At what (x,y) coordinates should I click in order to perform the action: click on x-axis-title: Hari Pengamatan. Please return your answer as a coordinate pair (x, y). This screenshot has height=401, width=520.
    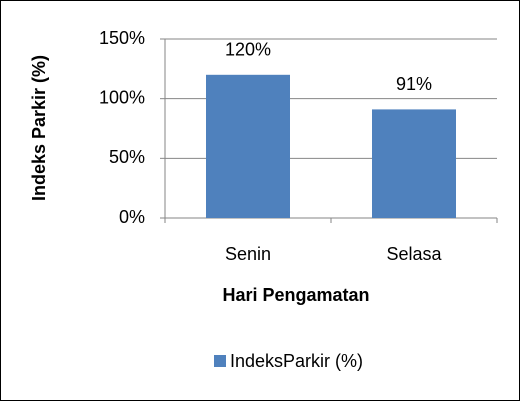
    Looking at the image, I should click on (295, 295).